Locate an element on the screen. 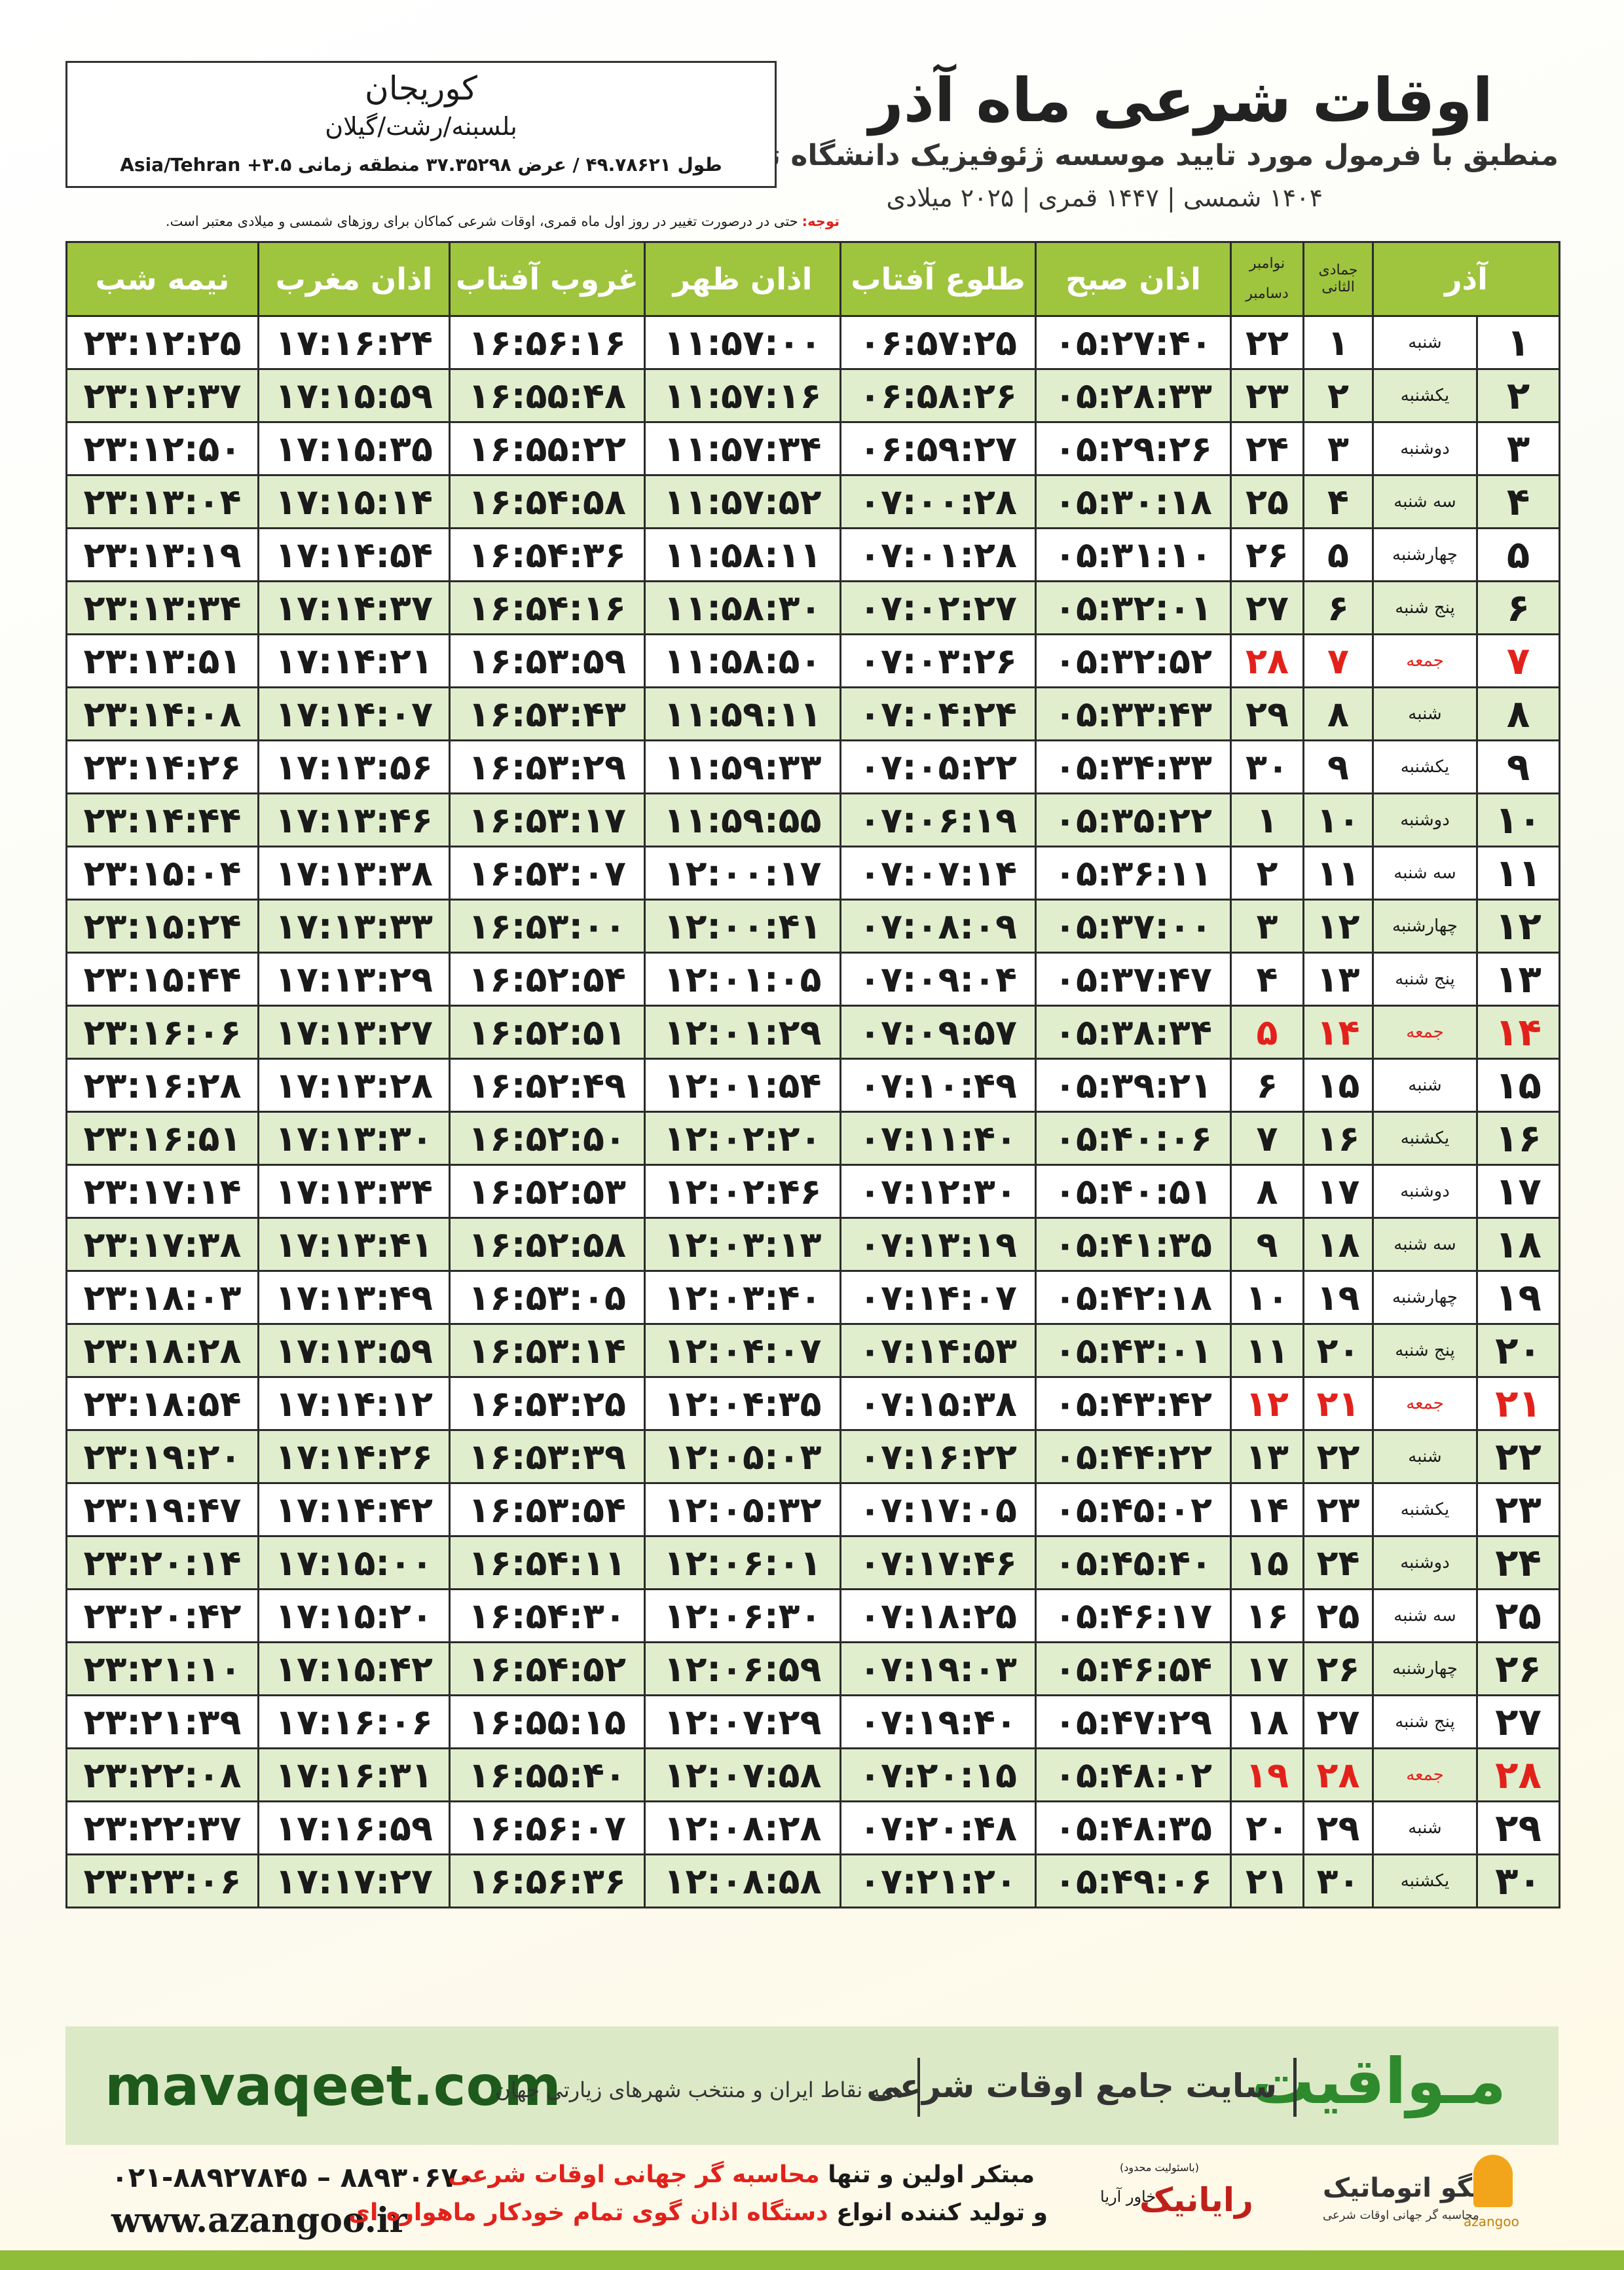 The width and height of the screenshot is (1624, 2270). greg-day: ۱۱ is located at coordinates (1267, 1350).